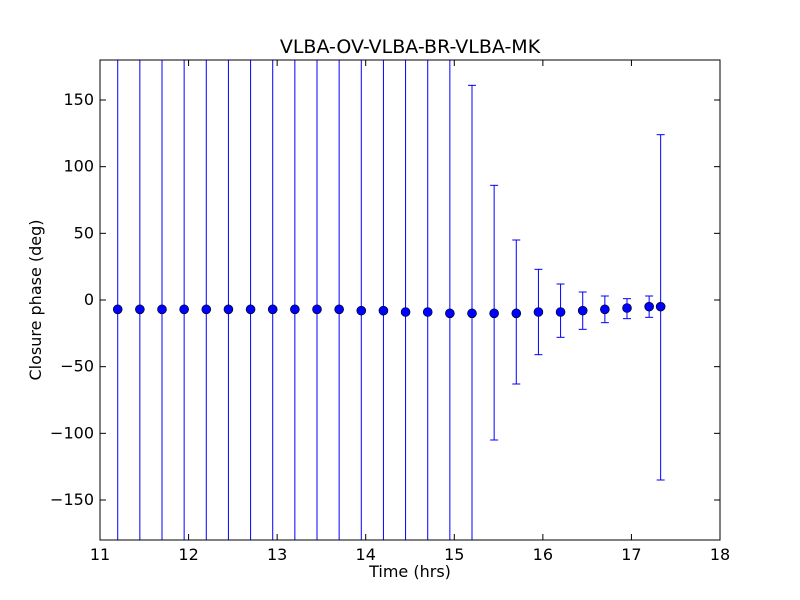  I want to click on x-tick-label: 11, so click(100, 554).